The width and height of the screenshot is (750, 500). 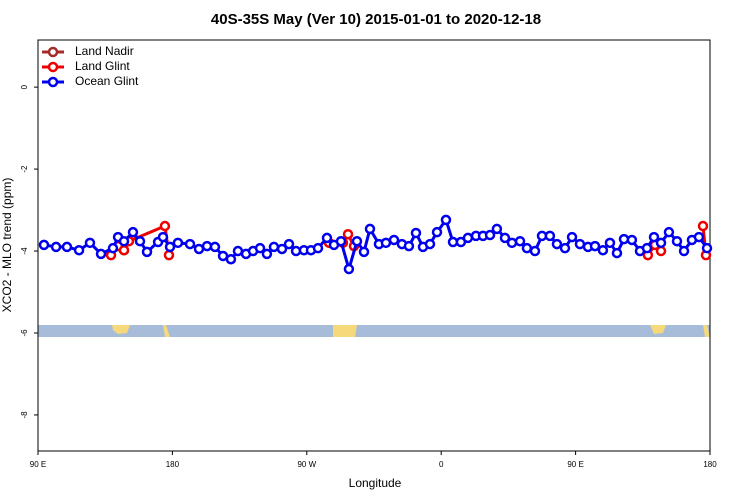 I want to click on x-tick-label: 0, so click(x=441, y=464).